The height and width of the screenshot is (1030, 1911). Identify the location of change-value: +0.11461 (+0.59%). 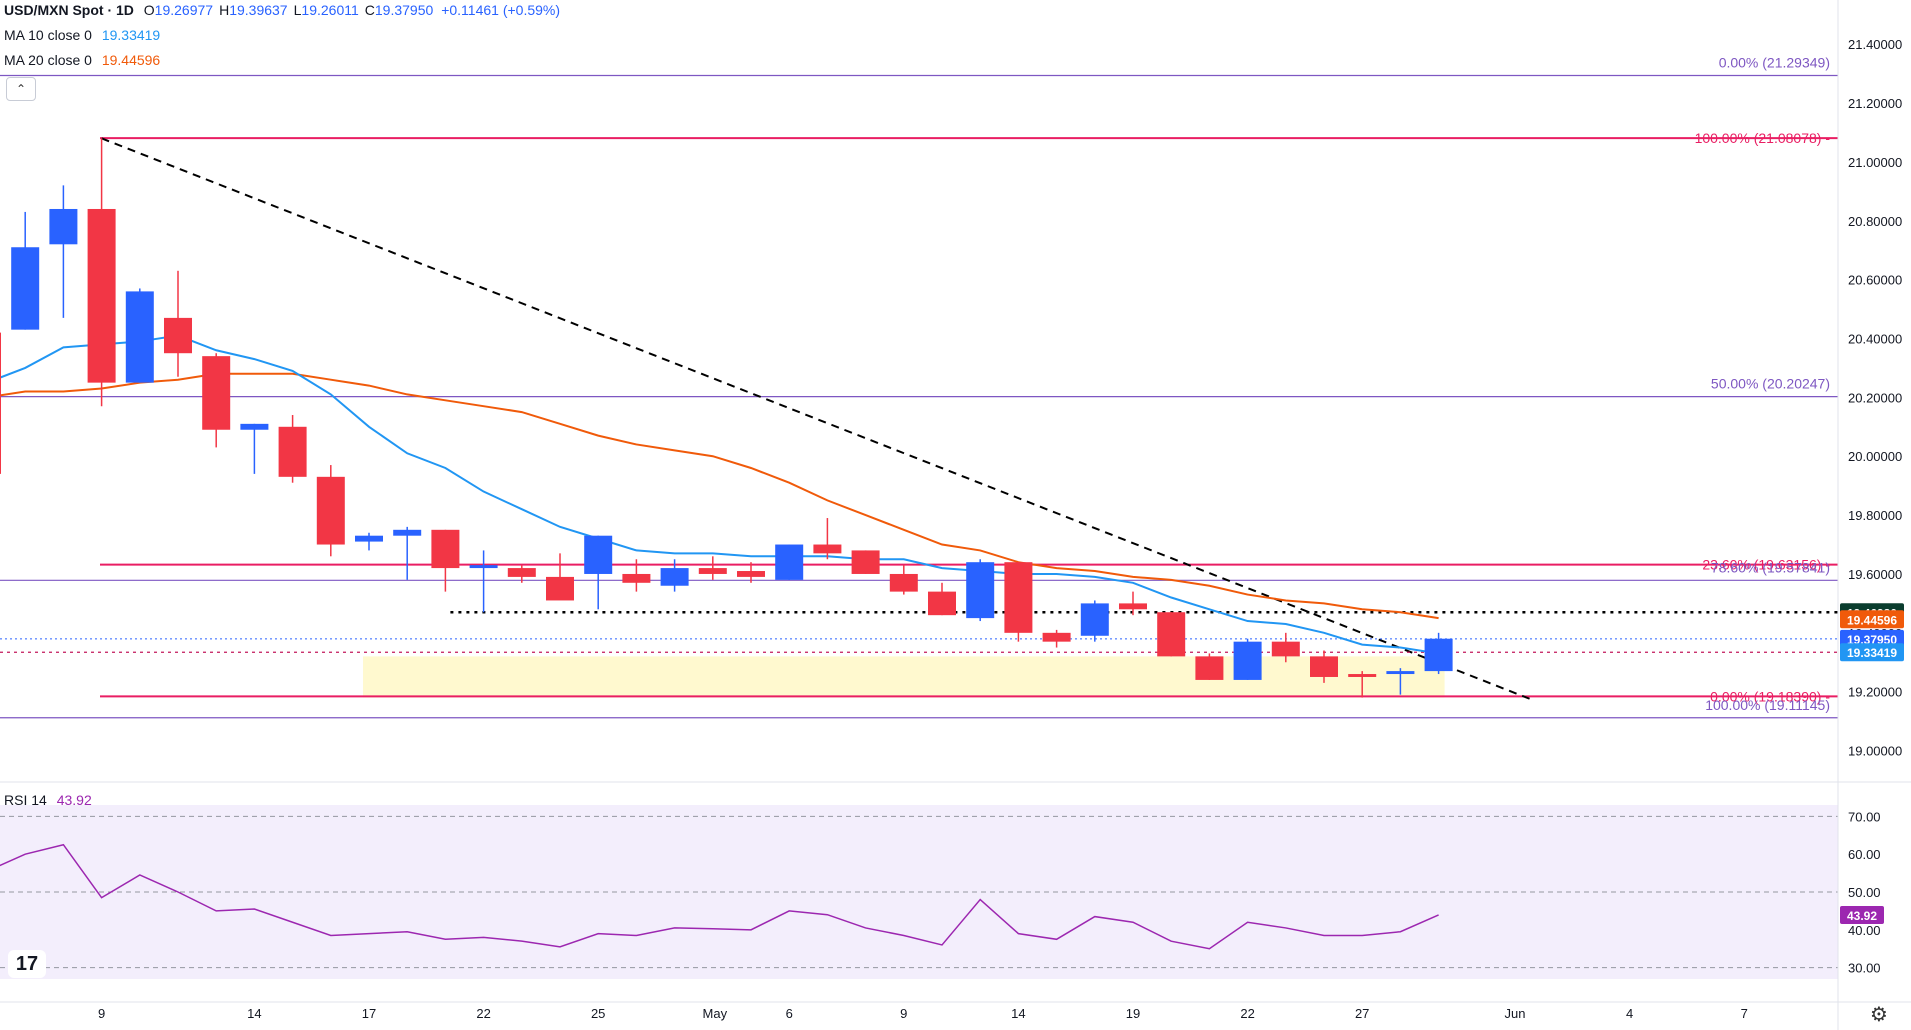
(501, 10).